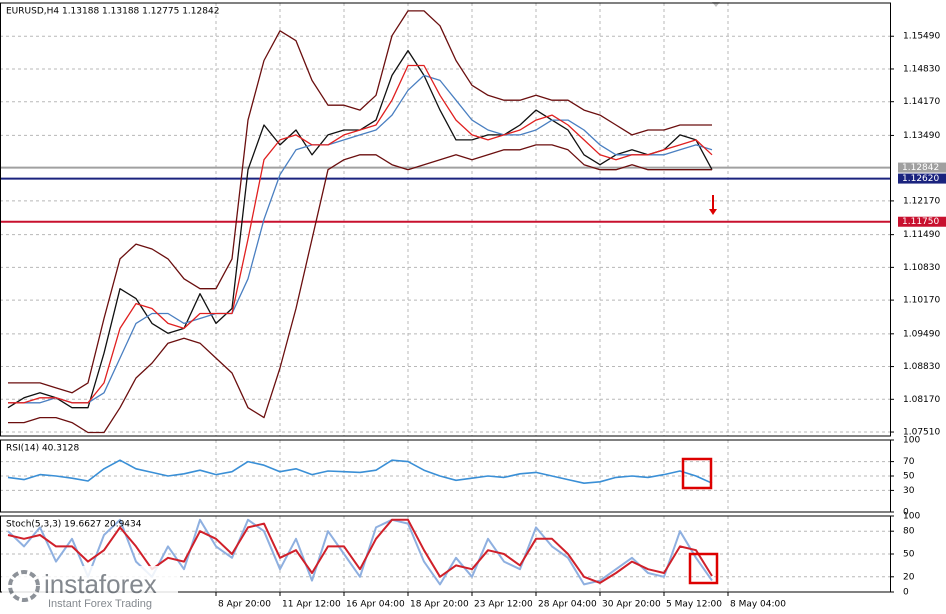 The height and width of the screenshot is (614, 946). What do you see at coordinates (42, 449) in the screenshot?
I see `panel-title: RSI(14) 40.3128` at bounding box center [42, 449].